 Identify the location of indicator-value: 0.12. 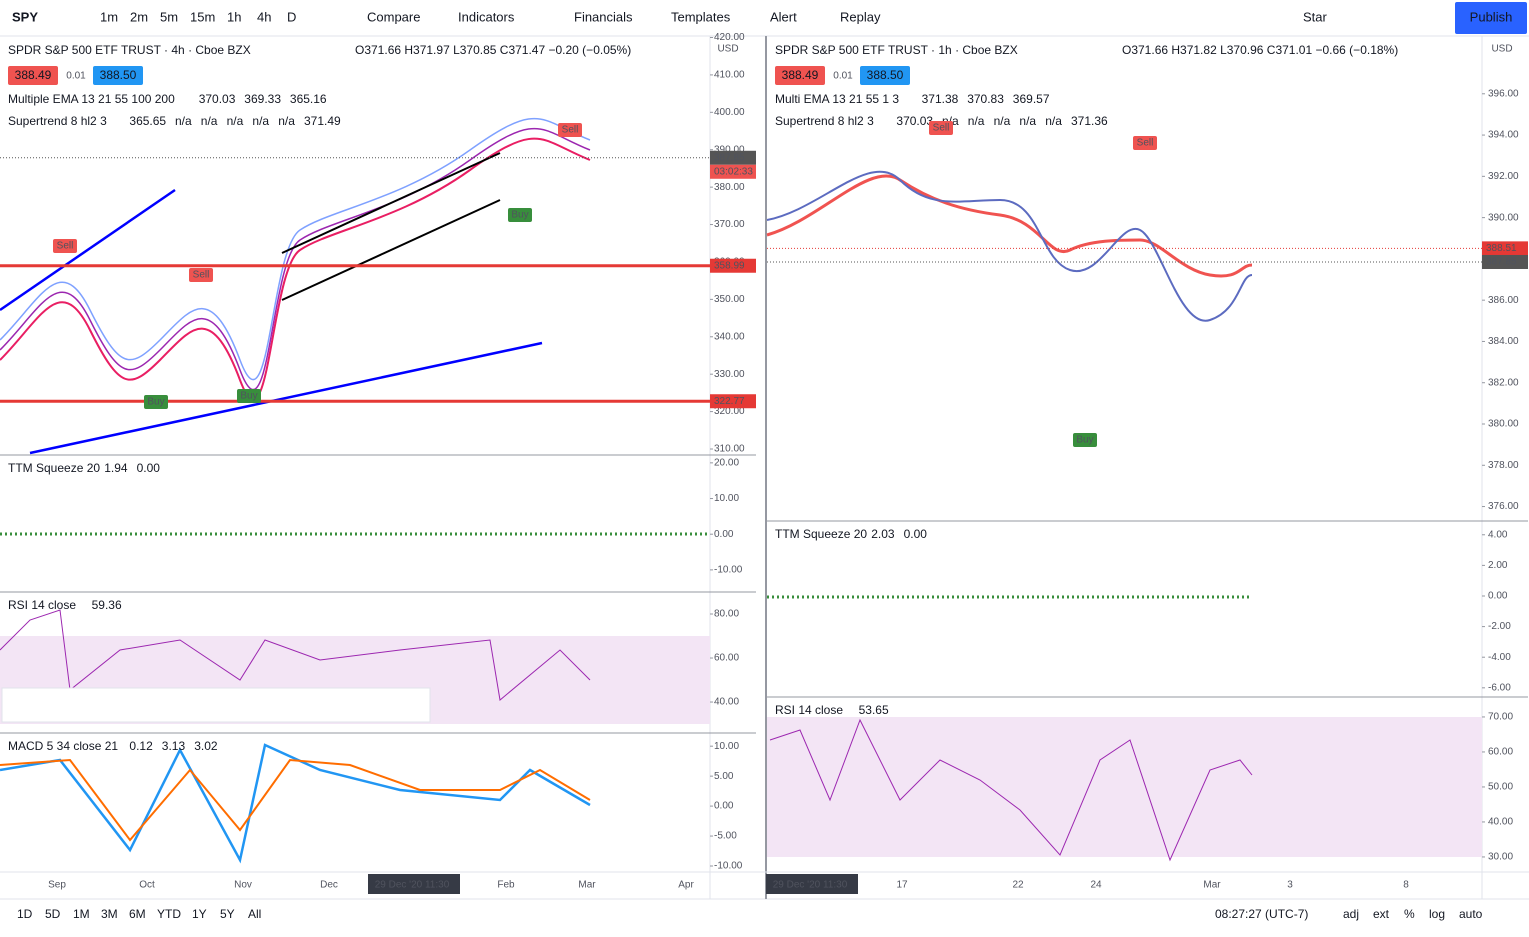
(141, 746).